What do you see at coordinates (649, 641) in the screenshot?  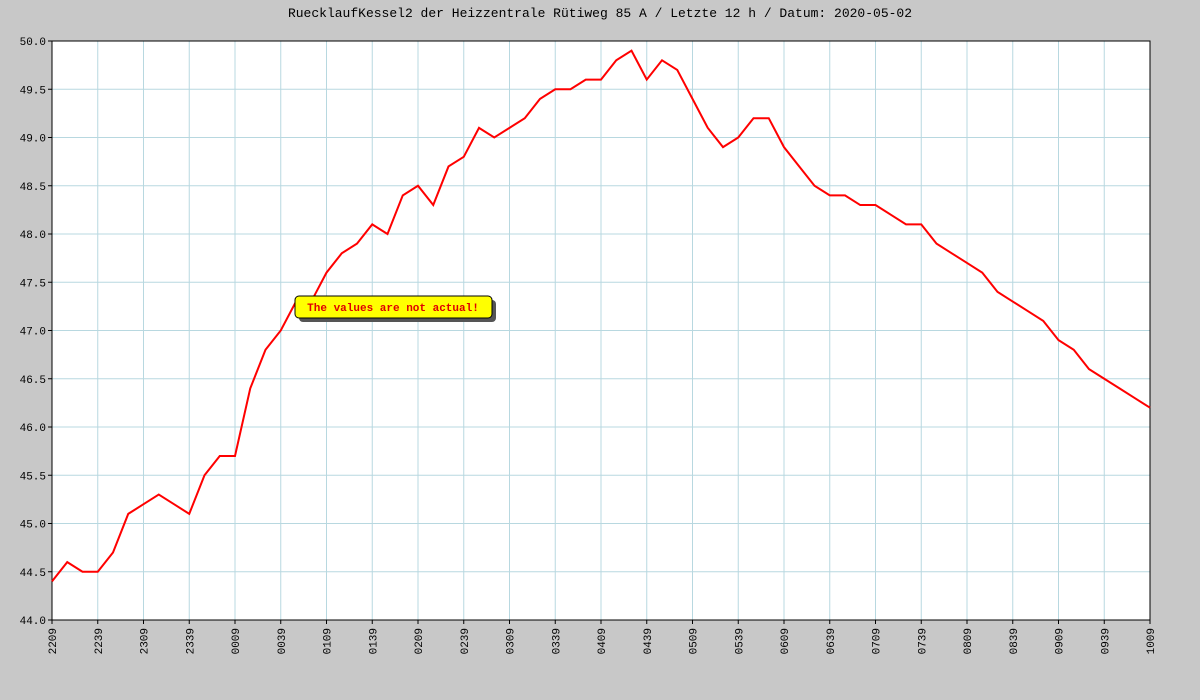 I see `x-tick-label: 0439` at bounding box center [649, 641].